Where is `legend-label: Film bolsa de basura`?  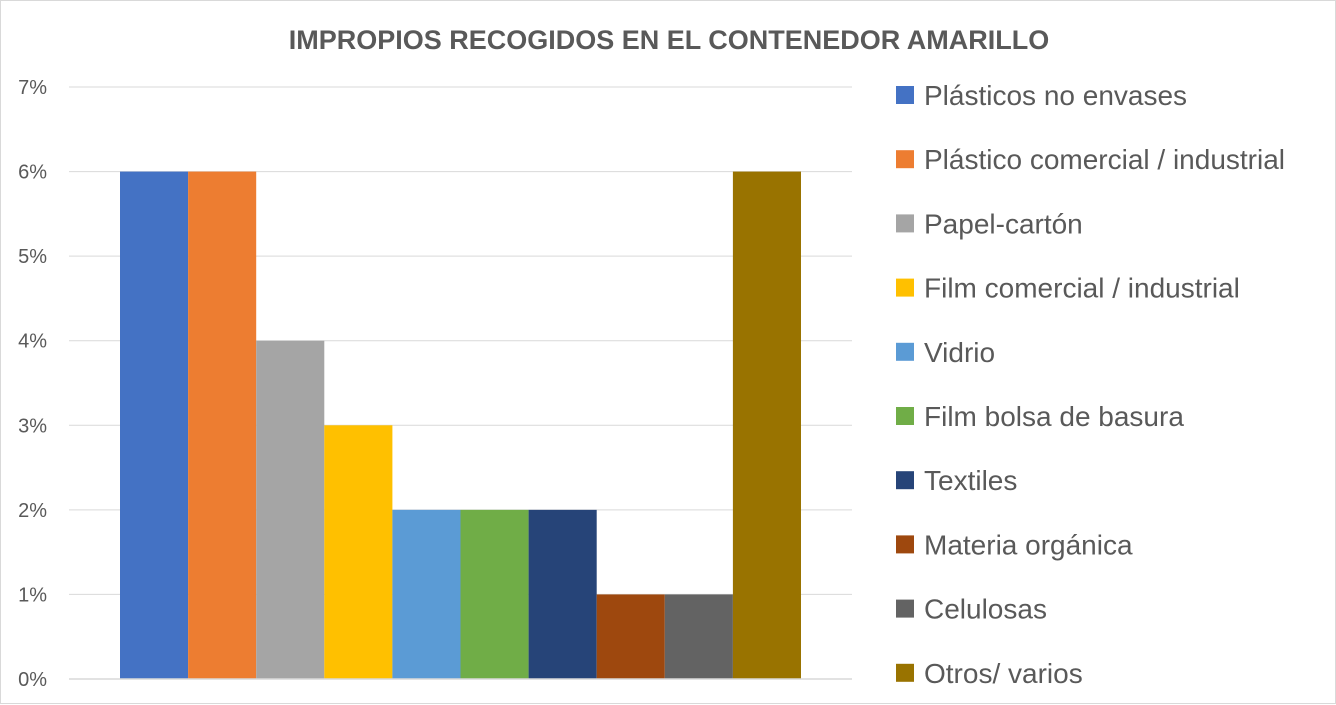
legend-label: Film bolsa de basura is located at coordinates (1054, 416).